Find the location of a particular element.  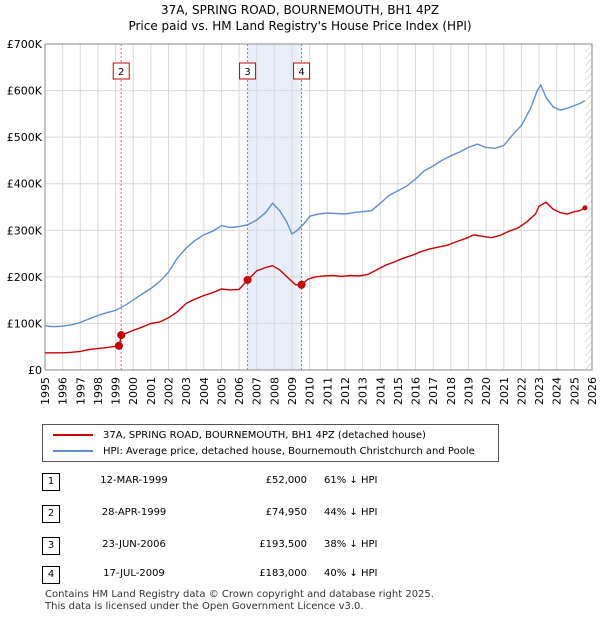

x-tick-label: 2001 is located at coordinates (151, 391).